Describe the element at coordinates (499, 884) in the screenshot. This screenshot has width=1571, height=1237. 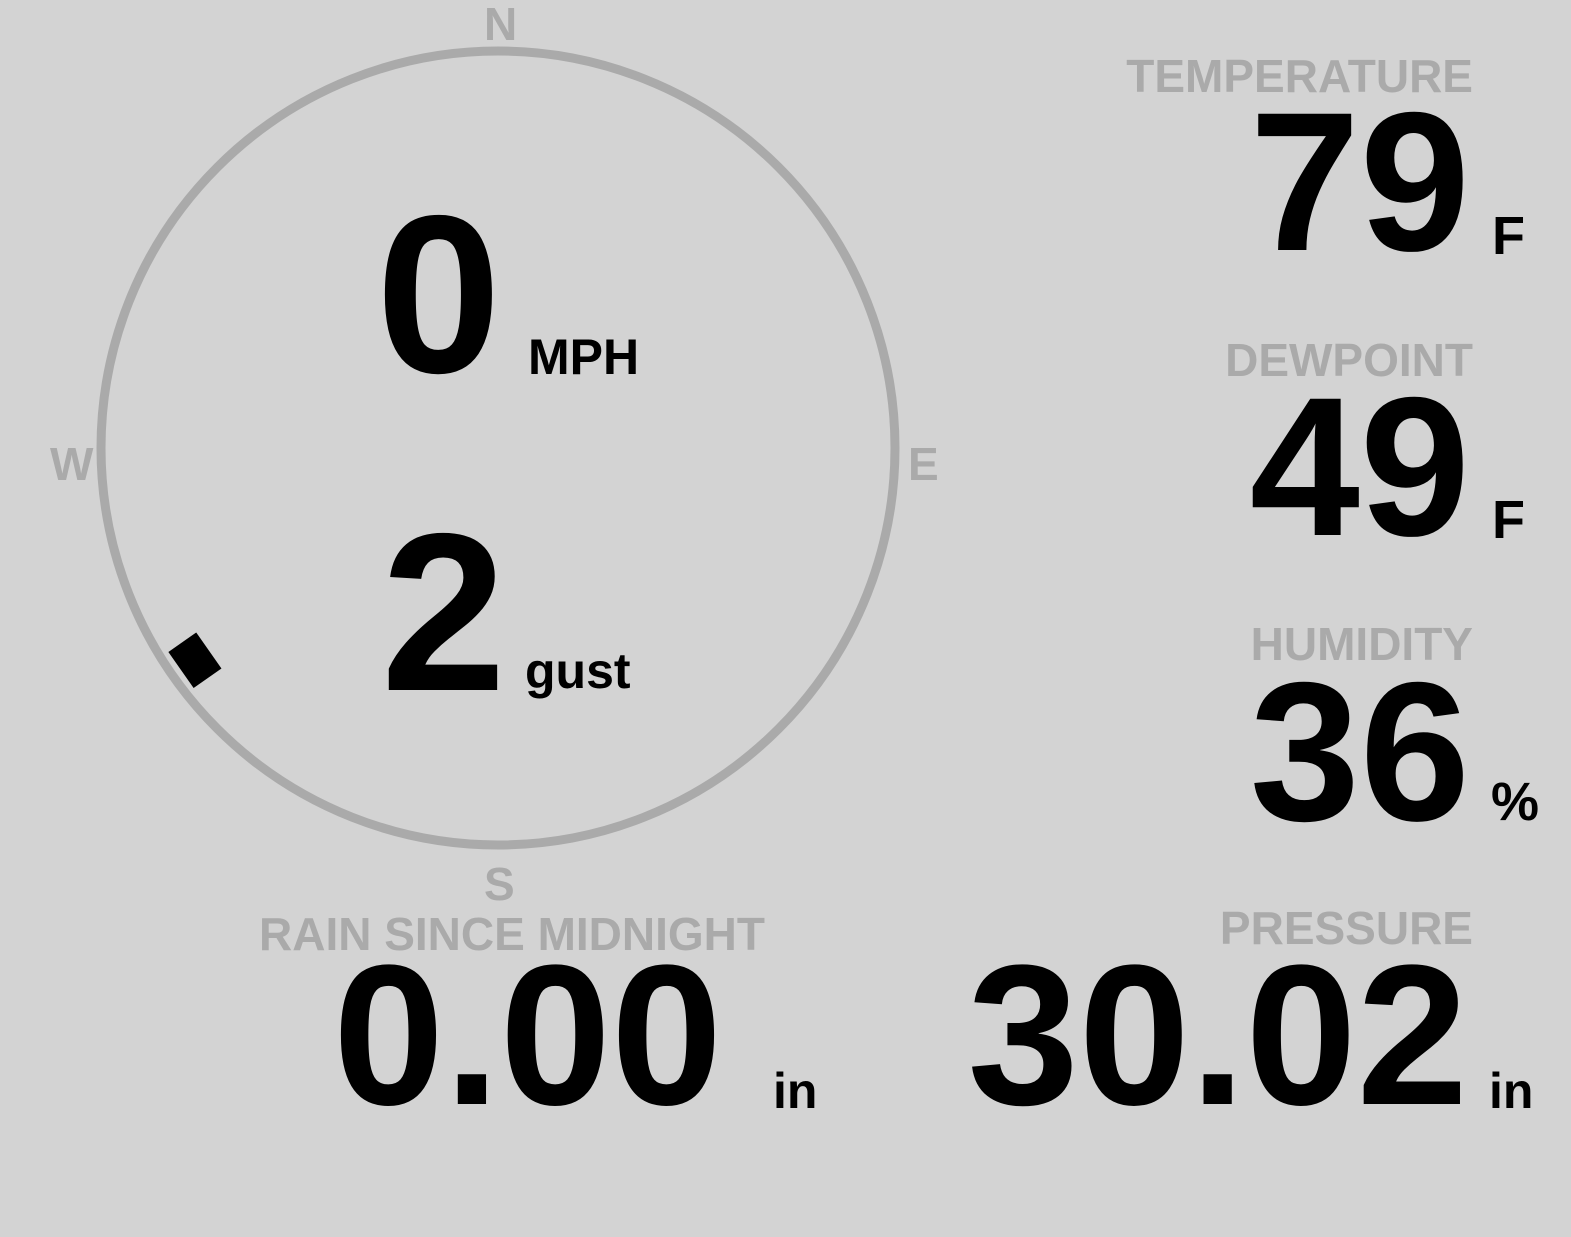
I see `compass-south-label: S` at that location.